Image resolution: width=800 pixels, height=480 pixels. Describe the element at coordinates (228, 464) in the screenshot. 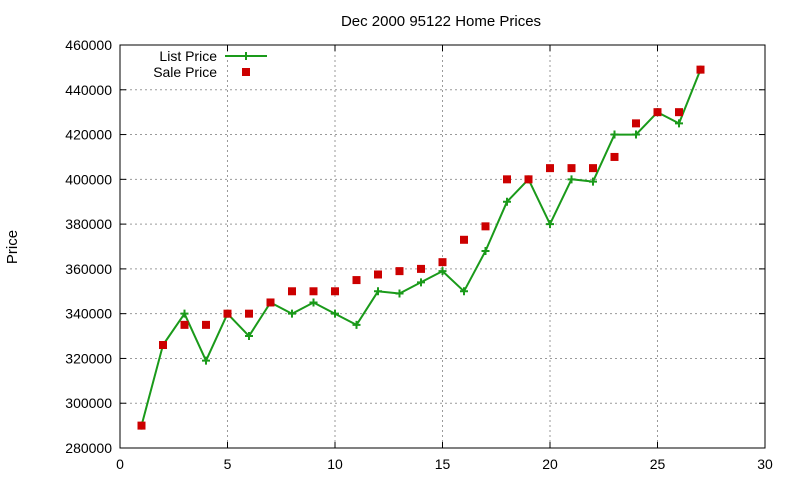

I see `x-tick-label: 5` at that location.